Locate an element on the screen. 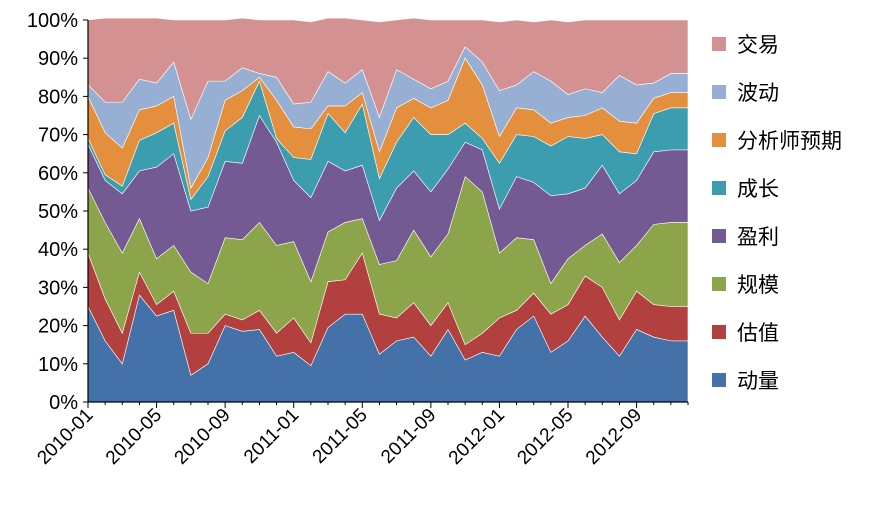 This screenshot has height=522, width=873. y-tick-label: 10% is located at coordinates (58, 365).